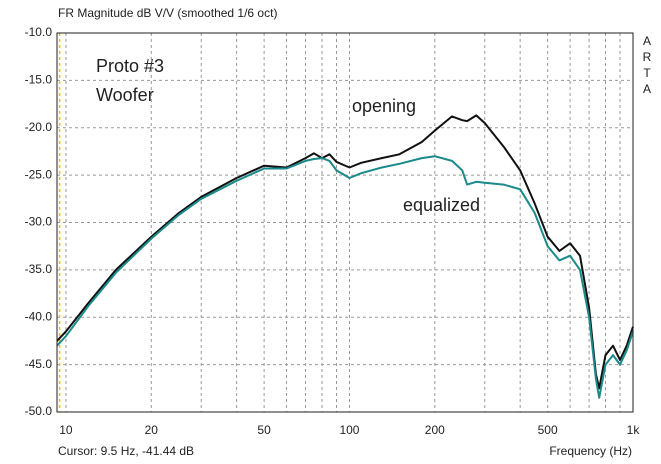 This screenshot has height=464, width=661. What do you see at coordinates (435, 430) in the screenshot?
I see `x-tick-label: 200` at bounding box center [435, 430].